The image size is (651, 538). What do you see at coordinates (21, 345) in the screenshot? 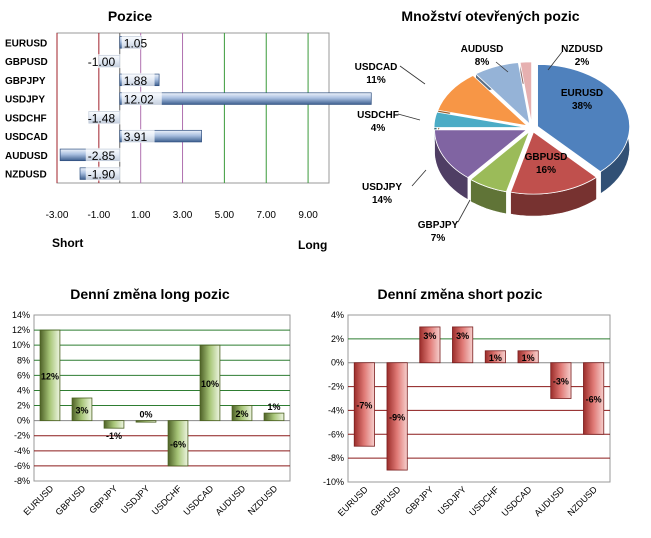
I see `y-tick-label: 10%` at bounding box center [21, 345].